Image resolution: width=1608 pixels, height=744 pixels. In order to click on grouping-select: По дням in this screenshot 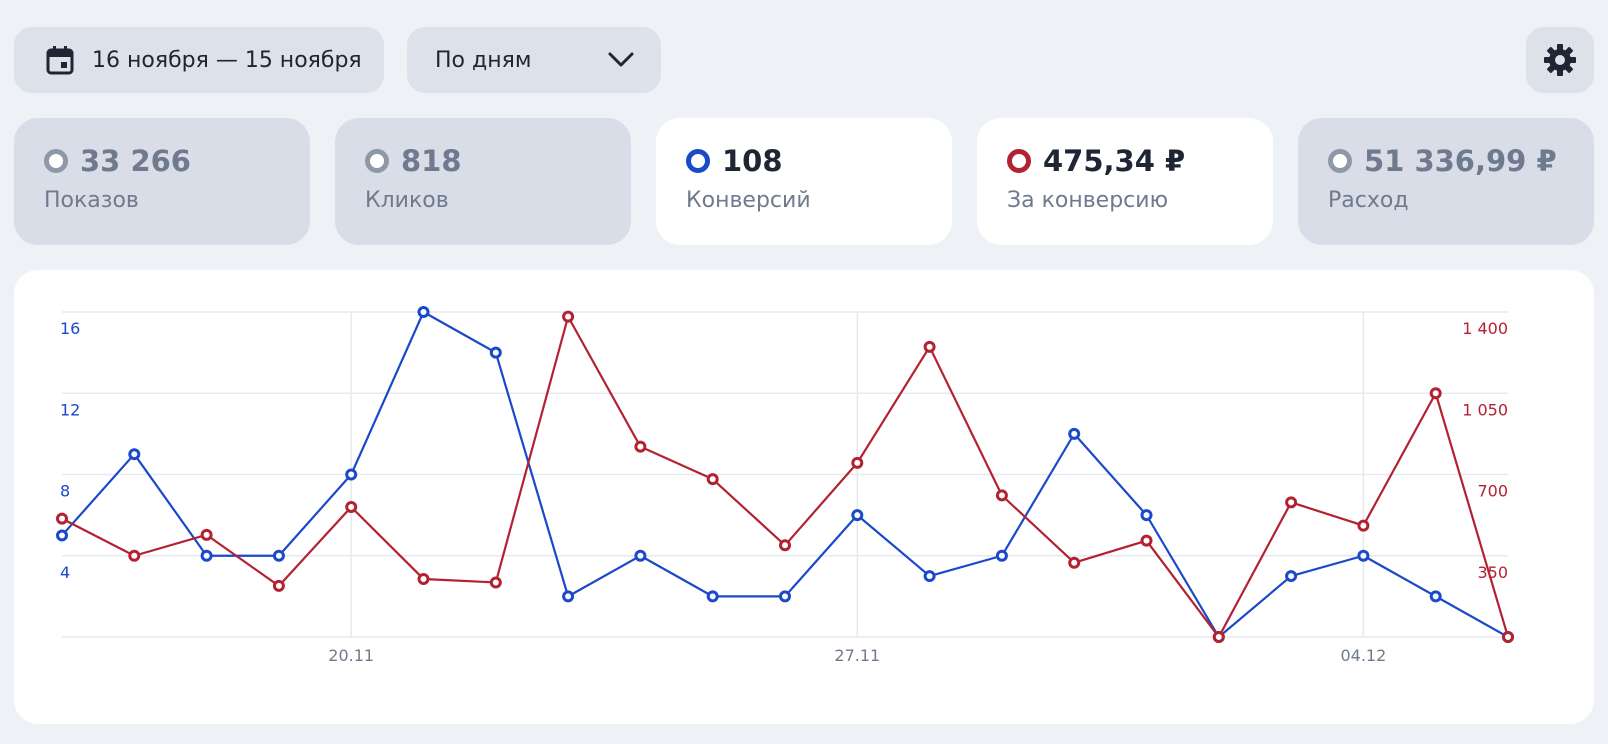, I will do `click(534, 60)`.